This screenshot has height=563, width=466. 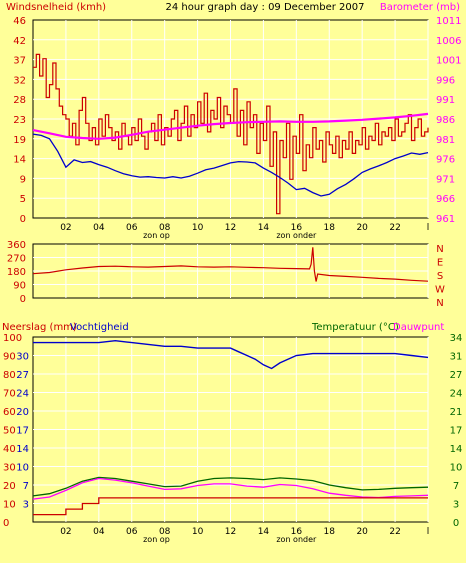 What do you see at coordinates (445, 100) in the screenshot?
I see `barometer-tick-label: 991` at bounding box center [445, 100].